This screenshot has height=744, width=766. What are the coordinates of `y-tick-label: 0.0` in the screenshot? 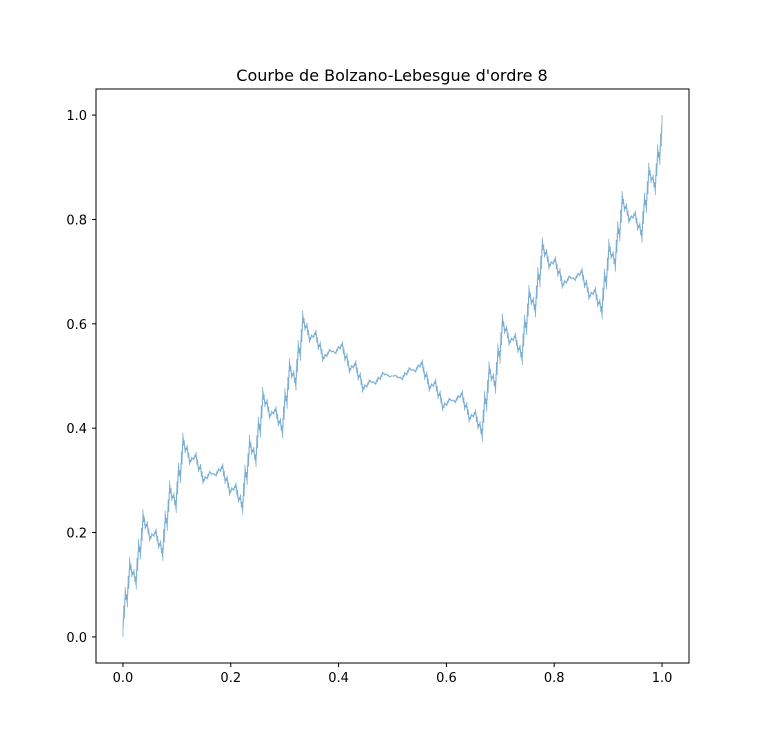 It's located at (76, 638).